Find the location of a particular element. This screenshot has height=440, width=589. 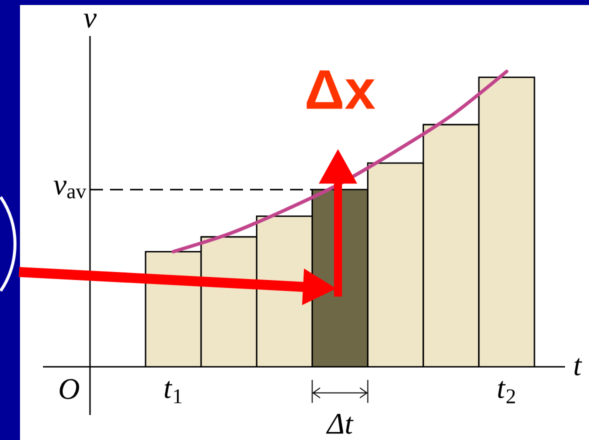

x-axis-title: t is located at coordinates (578, 367).